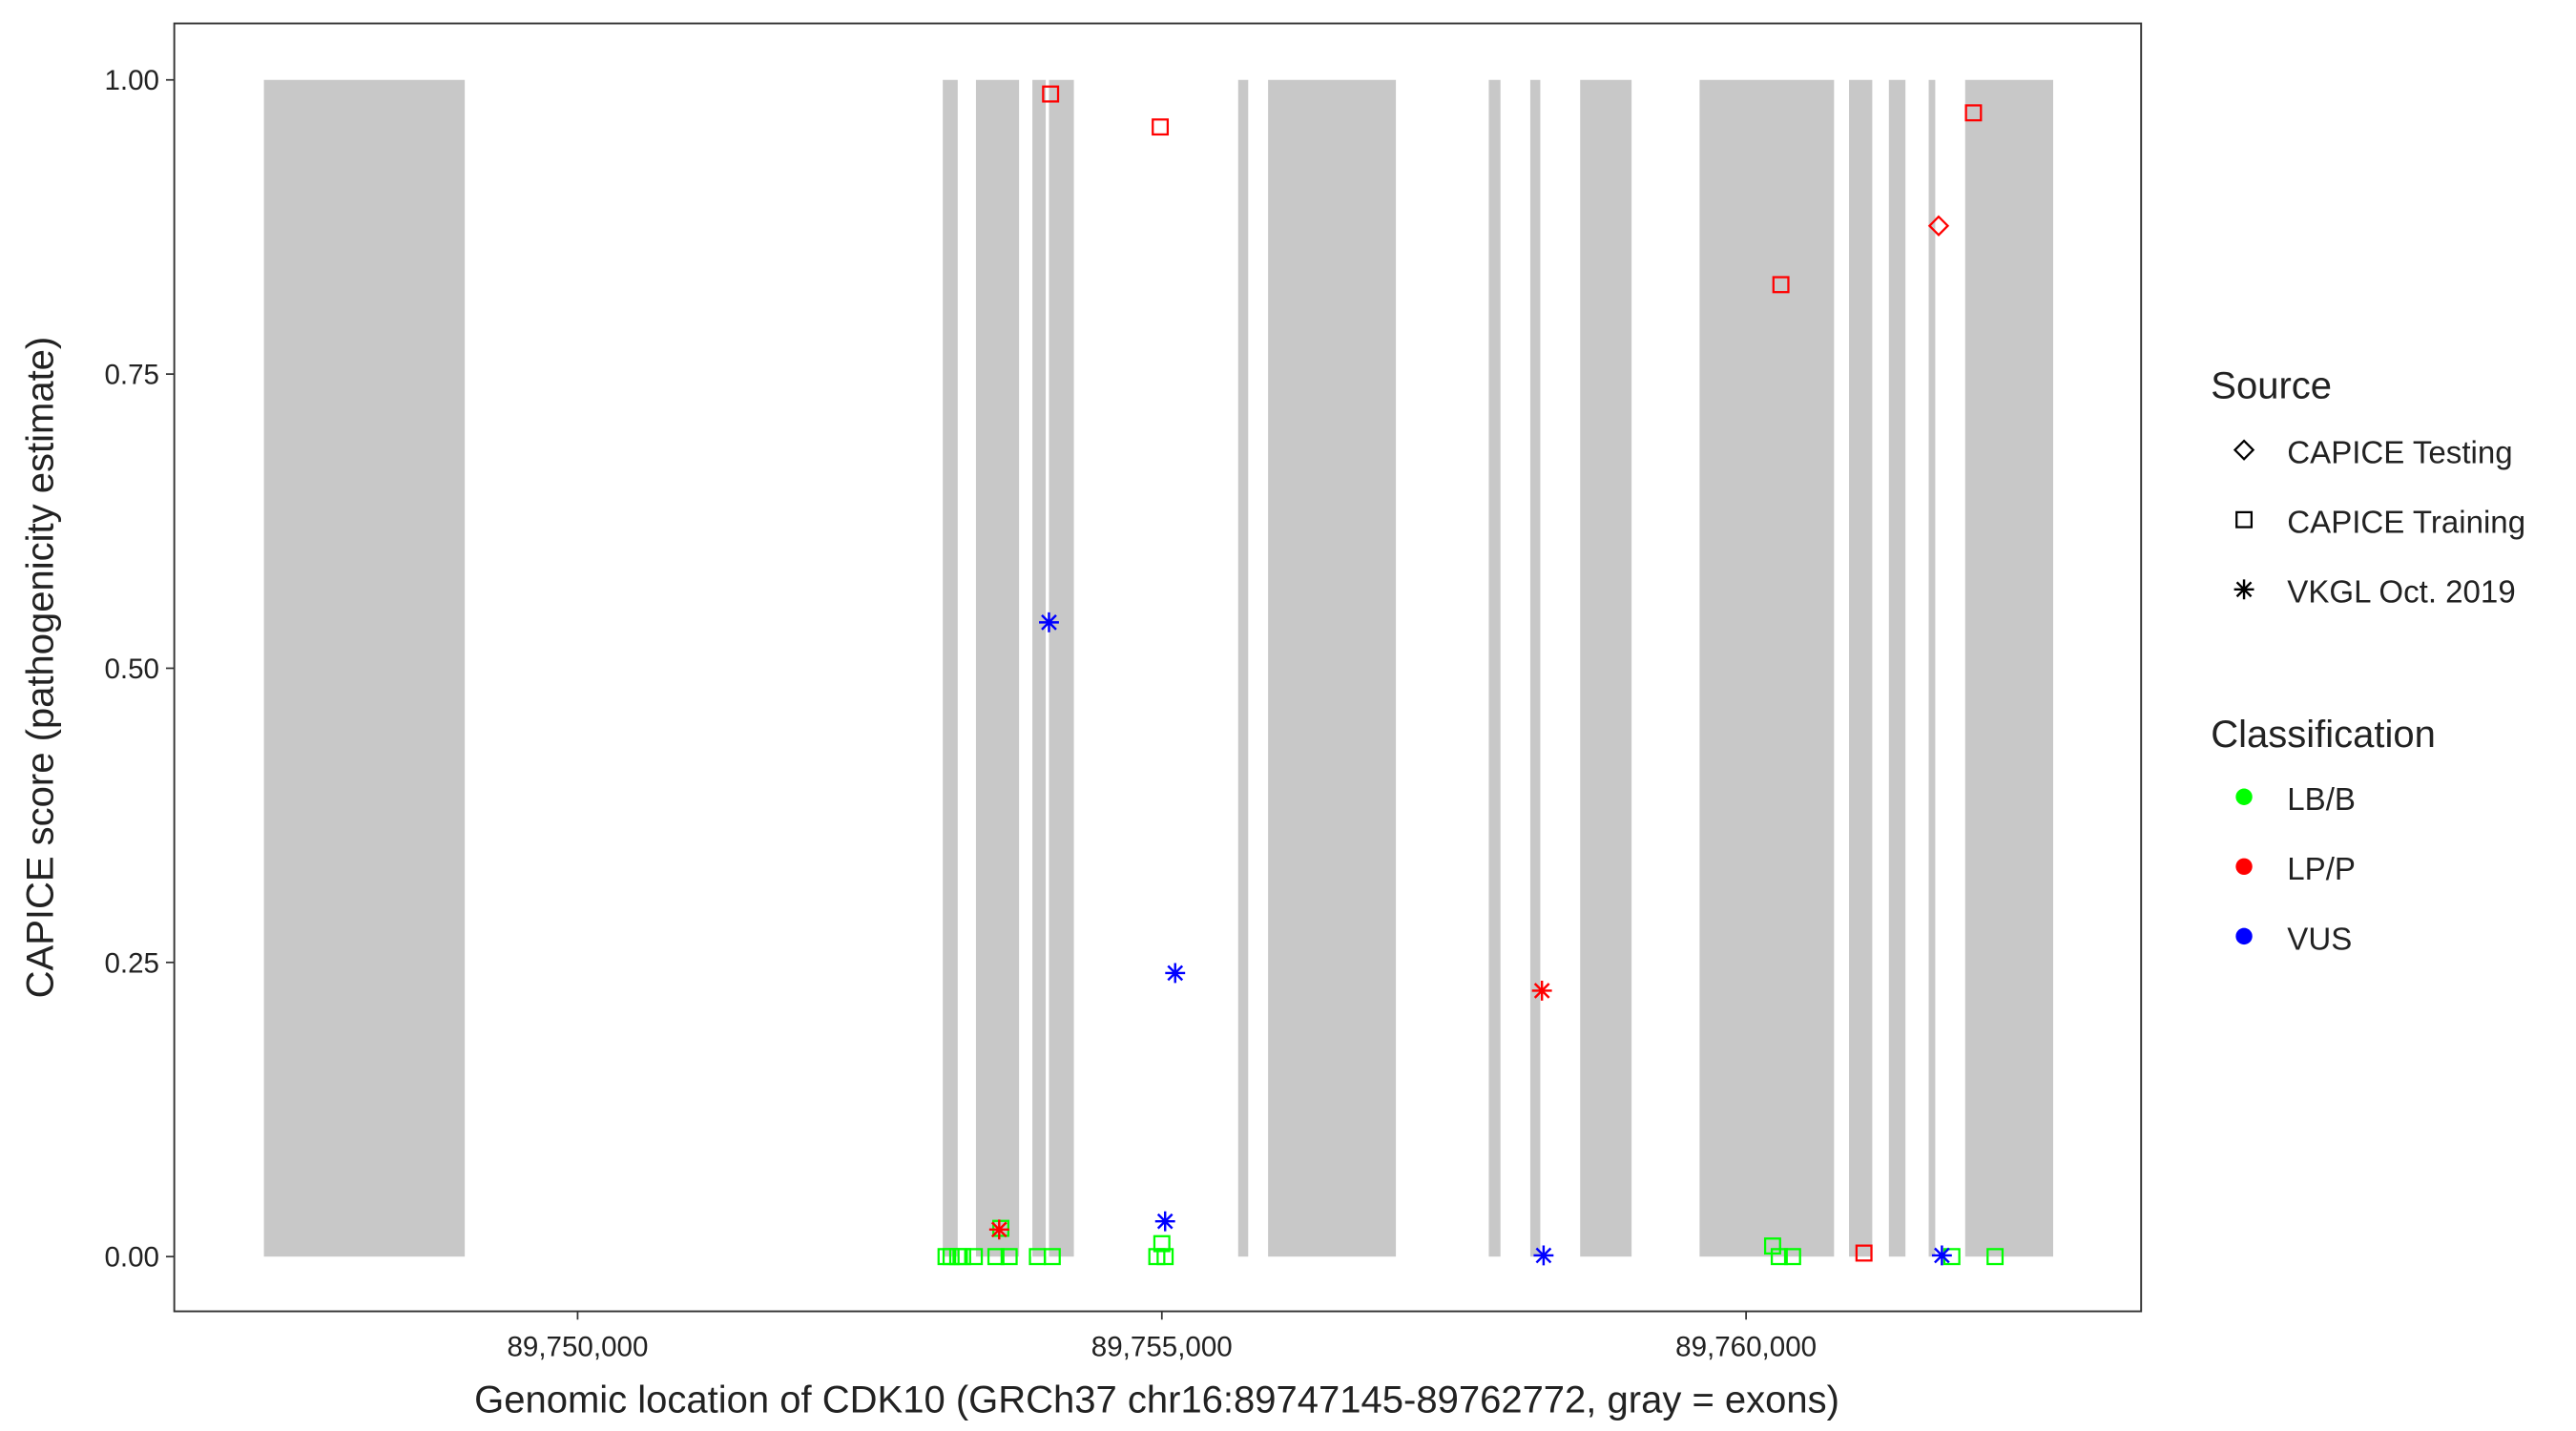  Describe the element at coordinates (2323, 735) in the screenshot. I see `legend-title: Classification` at that location.